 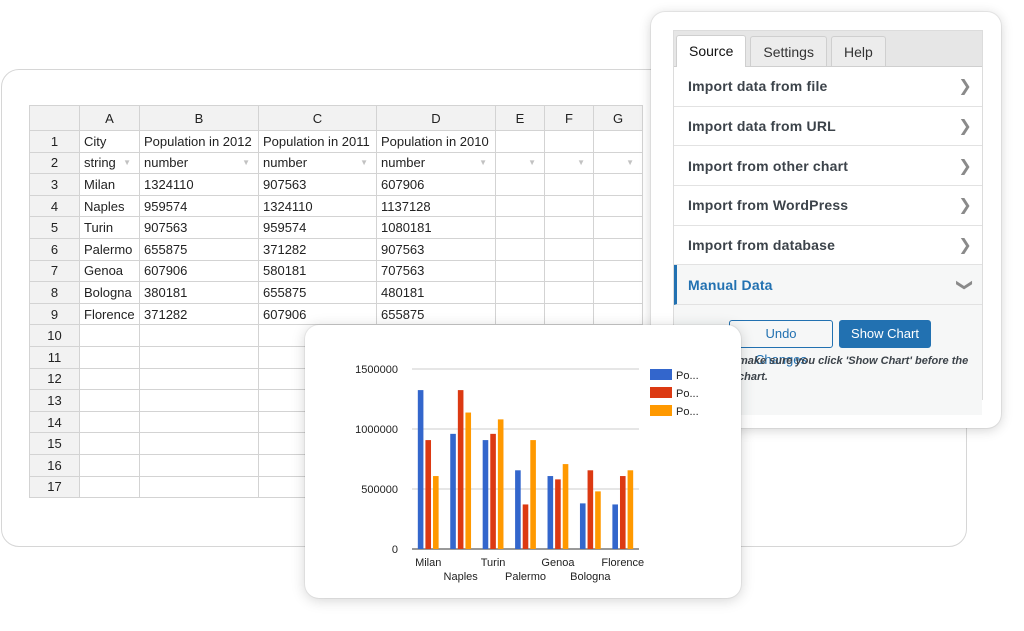 What do you see at coordinates (54, 314) in the screenshot?
I see `row-header: 9` at bounding box center [54, 314].